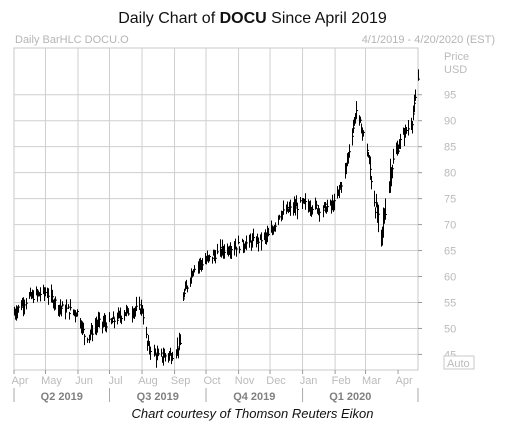 The width and height of the screenshot is (505, 434). What do you see at coordinates (350, 397) in the screenshot?
I see `quarter-label: Q1 2020` at bounding box center [350, 397].